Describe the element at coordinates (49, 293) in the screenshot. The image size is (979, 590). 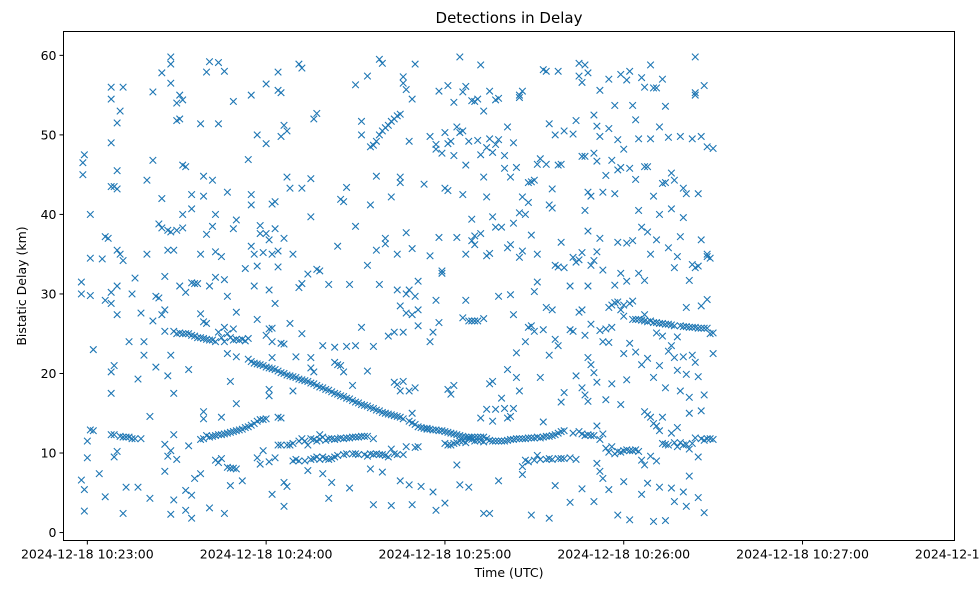
I see `y-tick-label: 30` at that location.